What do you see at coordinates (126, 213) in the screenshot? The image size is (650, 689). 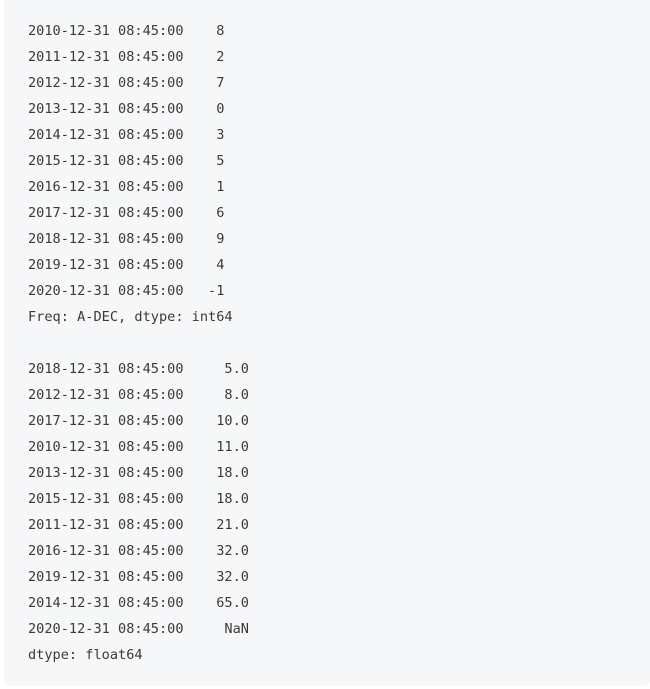 I see `series-row: 2017-12-31 08:45:00 6` at bounding box center [126, 213].